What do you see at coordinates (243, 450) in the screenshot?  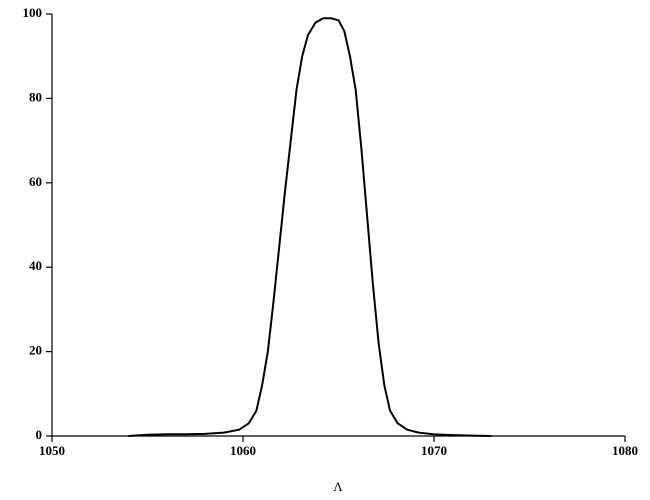 I see `x-tick-label: 1060` at bounding box center [243, 450].